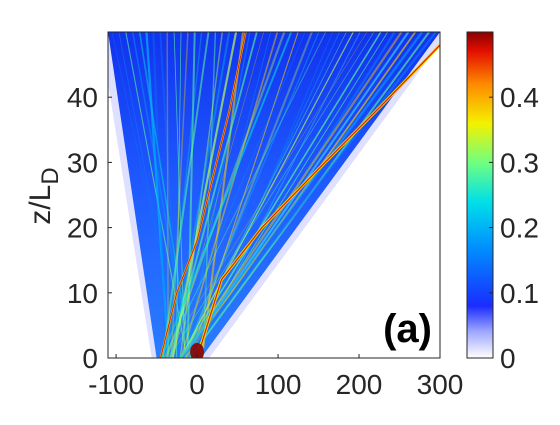  Describe the element at coordinates (82, 162) in the screenshot. I see `y-tick-label: 30` at that location.